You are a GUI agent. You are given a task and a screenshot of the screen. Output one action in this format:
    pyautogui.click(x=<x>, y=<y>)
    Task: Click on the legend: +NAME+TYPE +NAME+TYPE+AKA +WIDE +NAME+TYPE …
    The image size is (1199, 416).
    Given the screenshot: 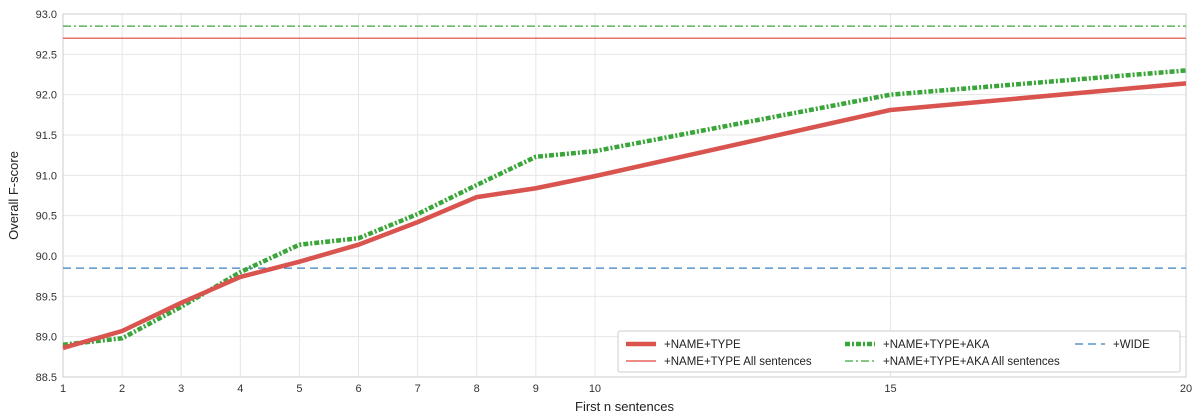 What is the action you would take?
    pyautogui.click(x=899, y=351)
    